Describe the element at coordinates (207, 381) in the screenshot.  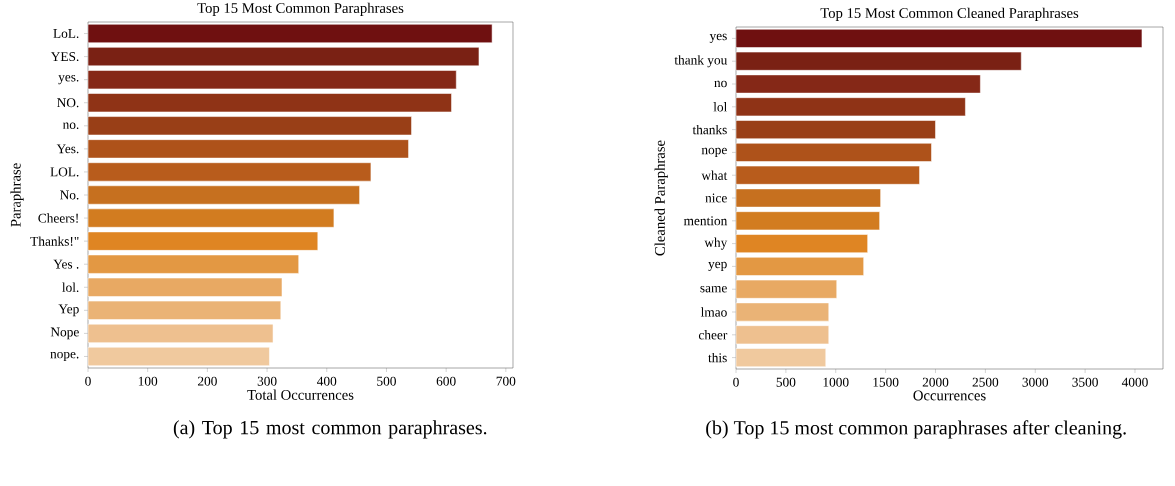
I see `x-tick-label: 200` at that location.